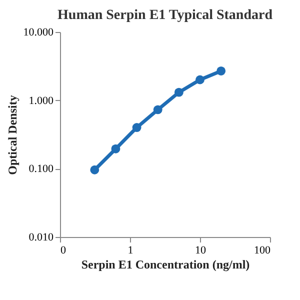 This screenshot has height=300, width=300. Describe the element at coordinates (41, 238) in the screenshot. I see `y-tick-label: 0.010` at that location.